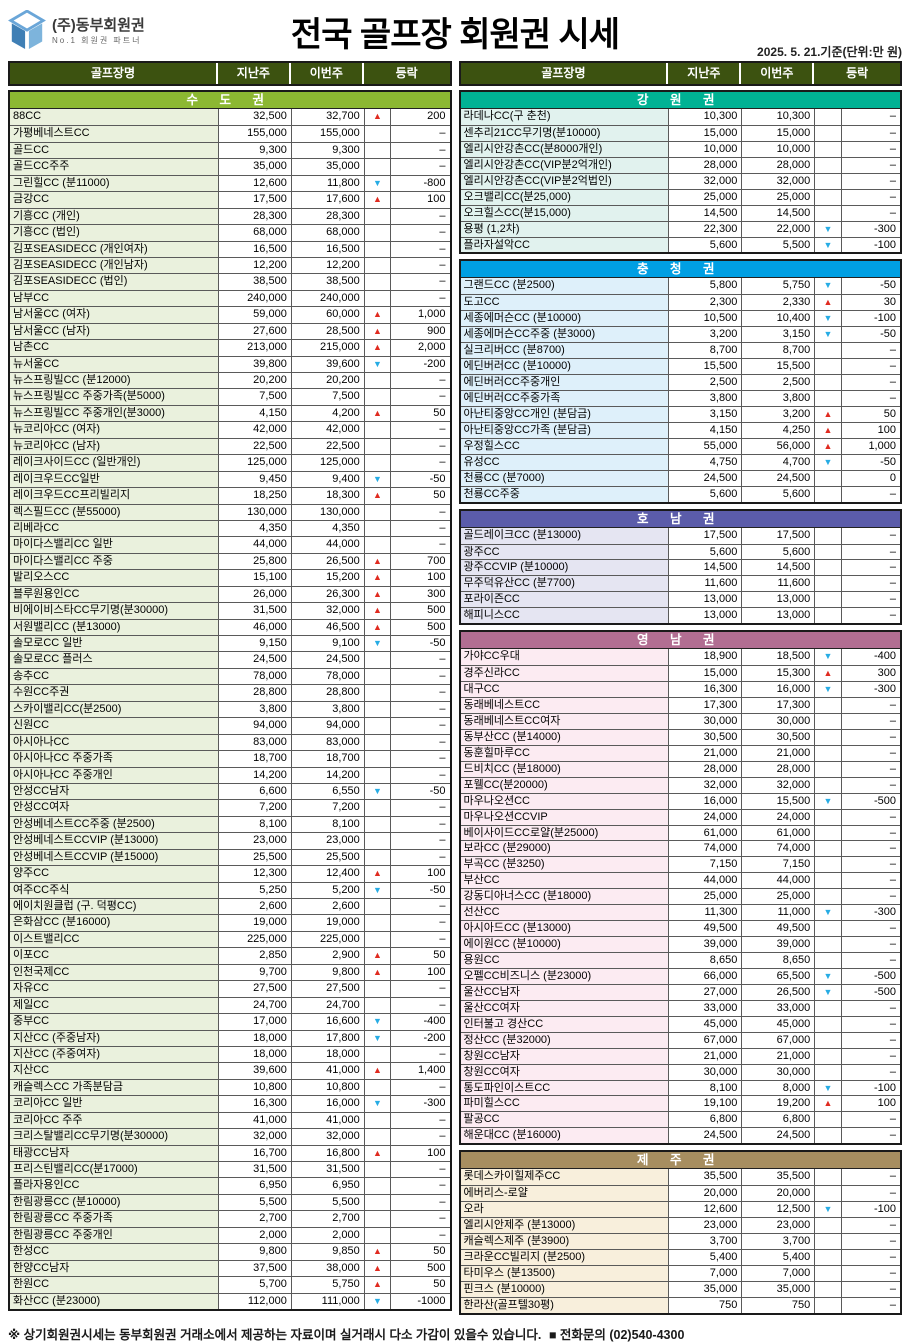 The image size is (910, 1343). I want to click on course-name-cell: 양주CC, so click(114, 874).